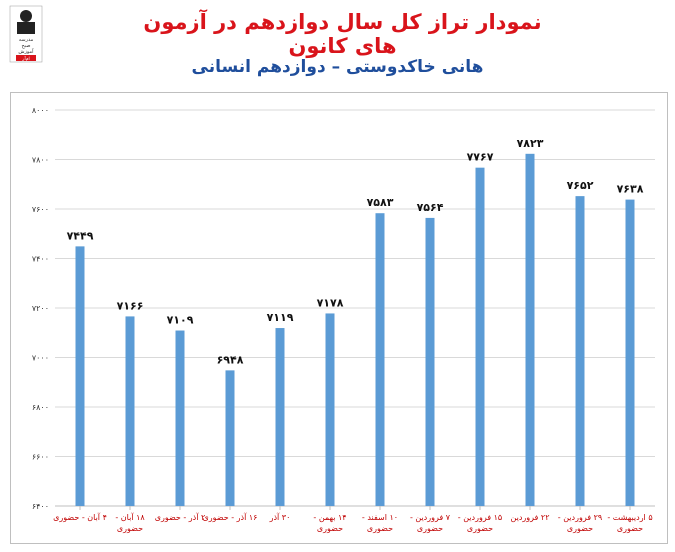  Describe the element at coordinates (280, 517) in the screenshot. I see `x-tick-label: ۳۰ آذر` at that location.